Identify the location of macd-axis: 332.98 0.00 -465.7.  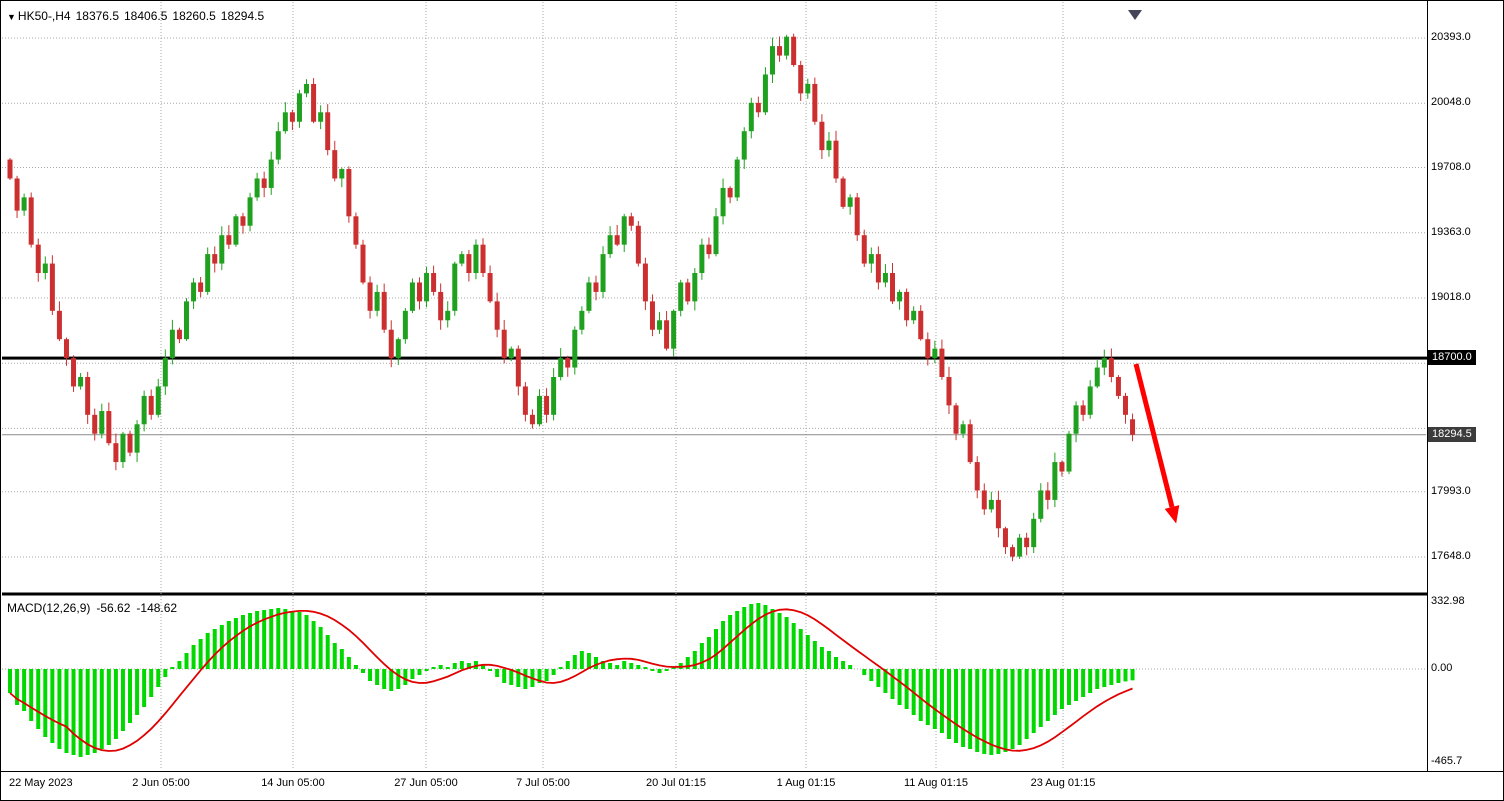
(1465, 683).